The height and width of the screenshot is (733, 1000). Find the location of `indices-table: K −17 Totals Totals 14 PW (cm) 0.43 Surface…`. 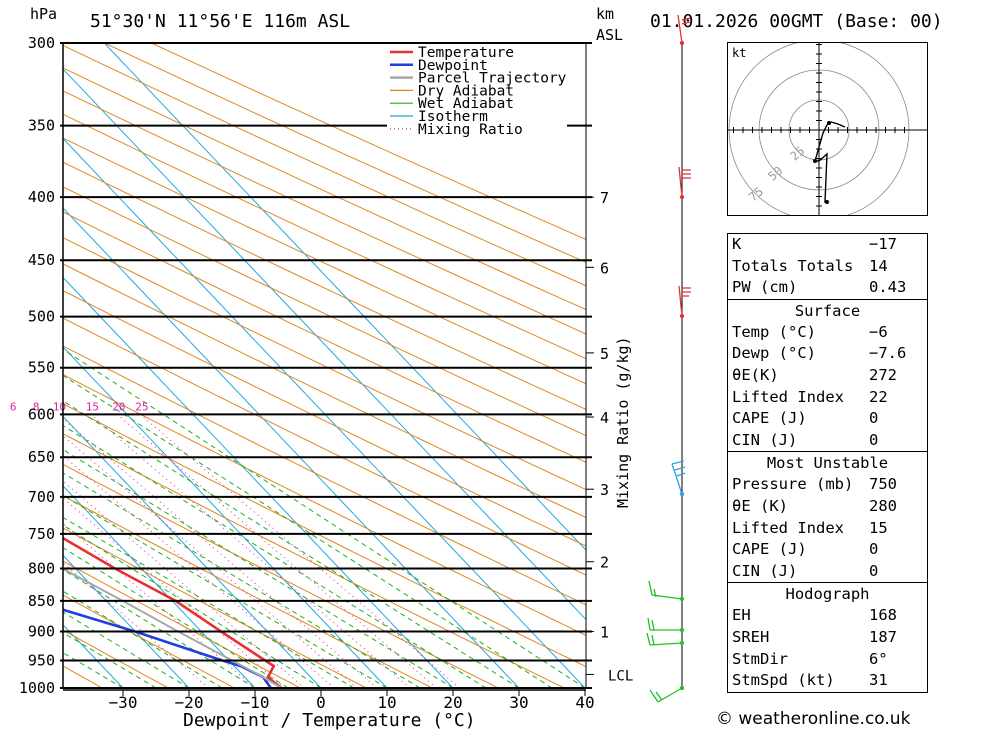

indices-table: K −17 Totals Totals 14 PW (cm) 0.43 Surface… is located at coordinates (827, 463).